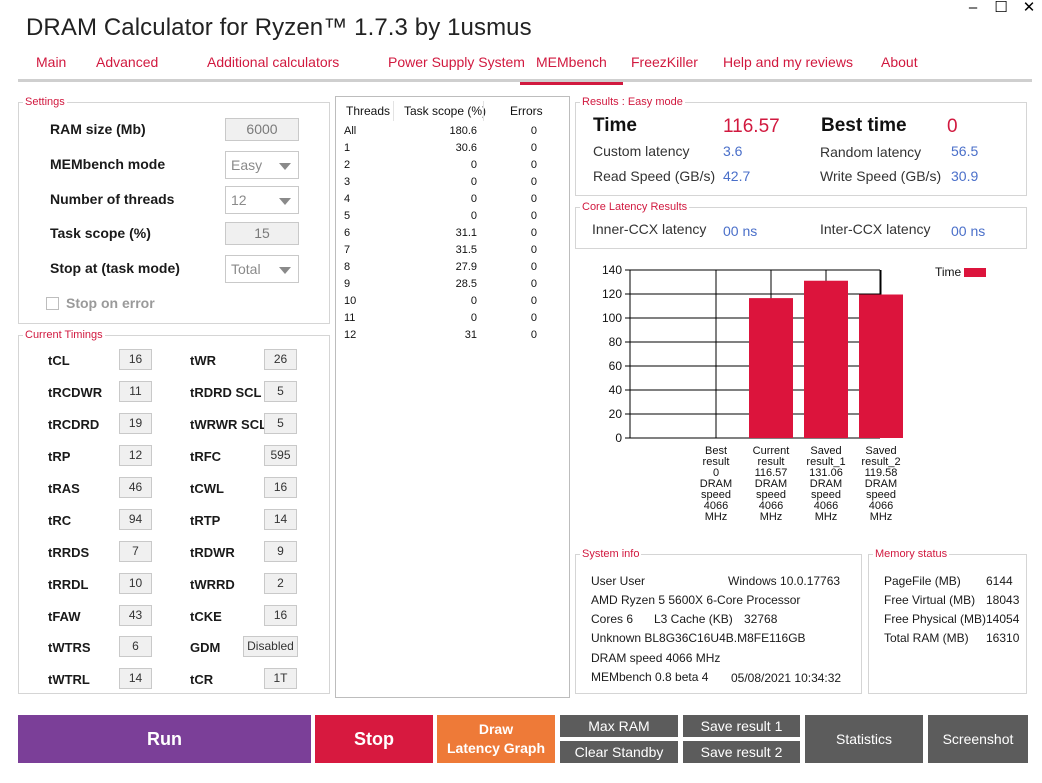  What do you see at coordinates (771, 368) in the screenshot?
I see `bar-current-result` at bounding box center [771, 368].